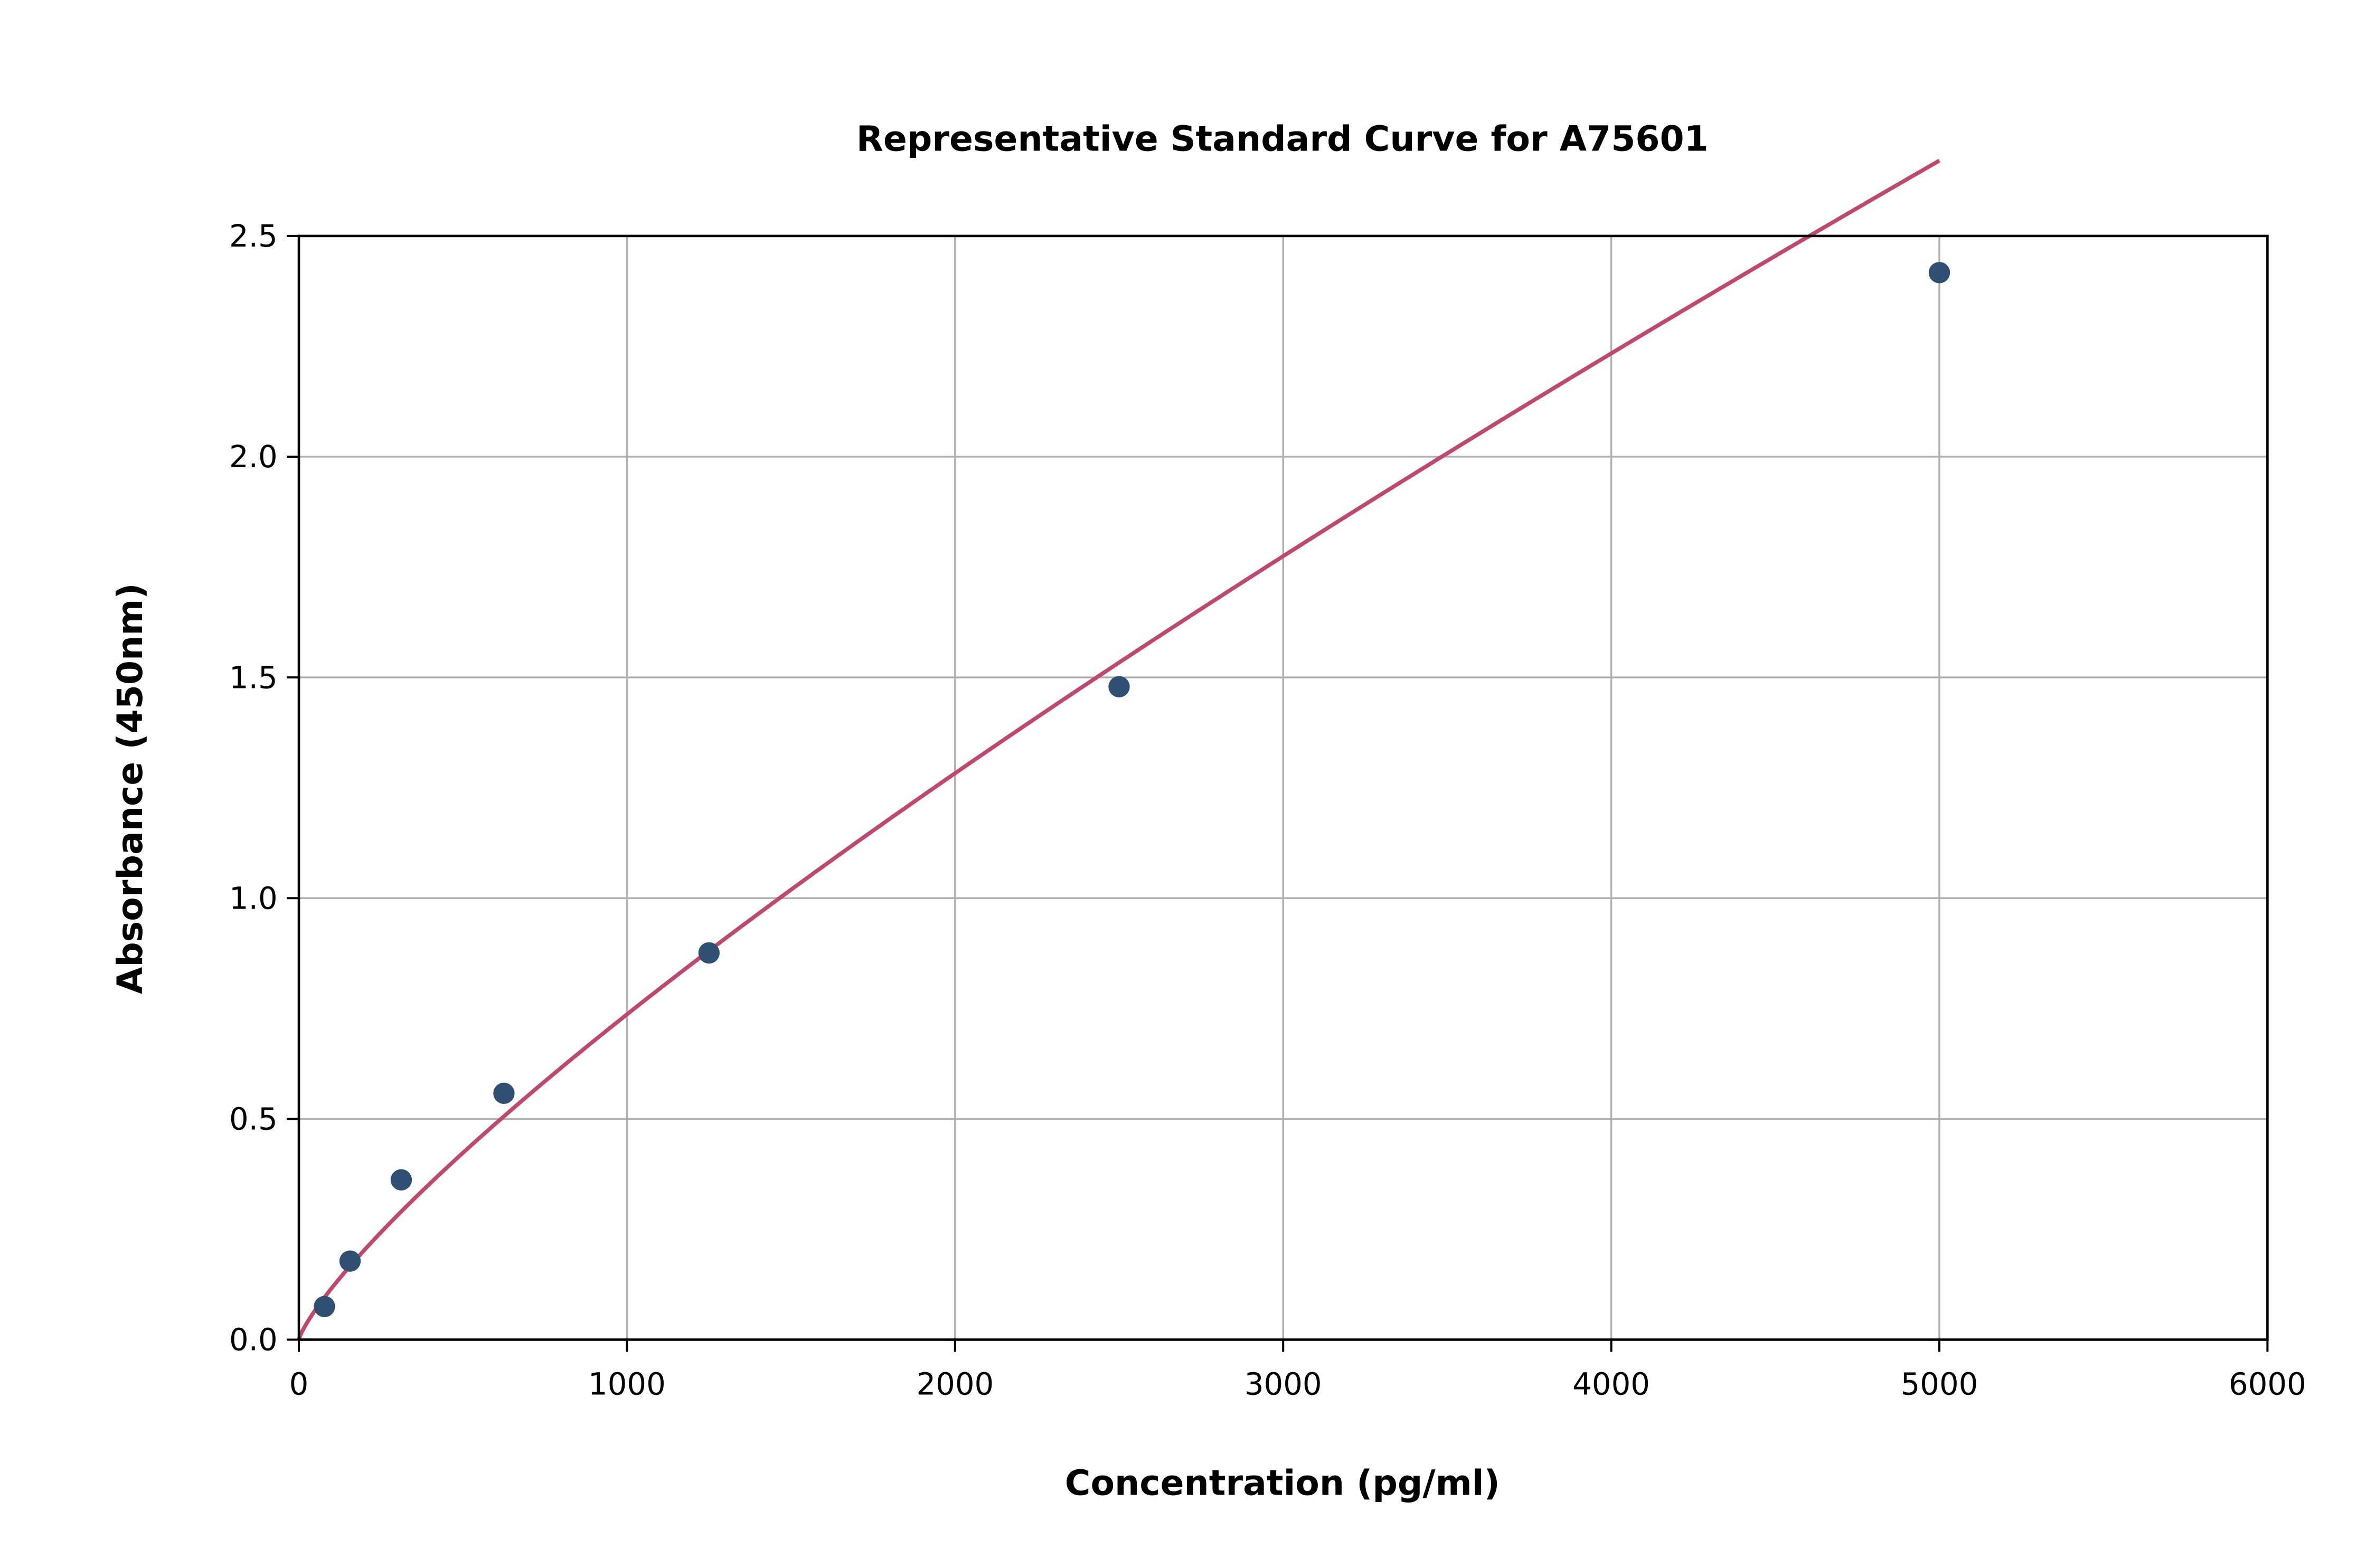 This screenshot has height=1568, width=2376. I want to click on x-axis-label: Concentration (pg/ml), so click(1283, 1483).